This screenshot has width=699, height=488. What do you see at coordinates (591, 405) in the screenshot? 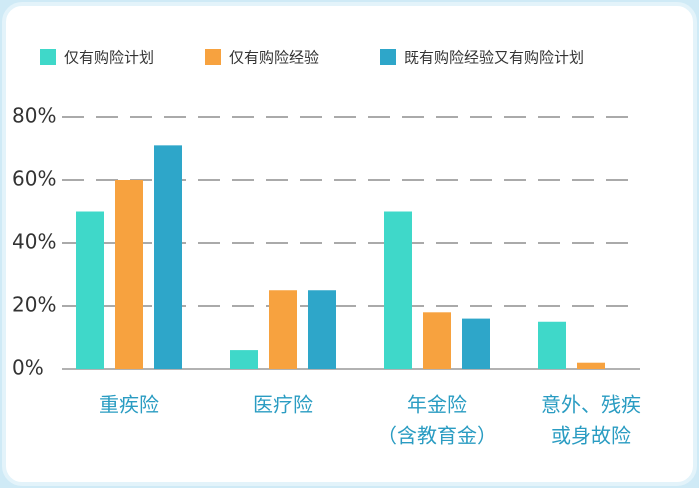
I see `x-tick-label: 意外、残疾` at bounding box center [591, 405].